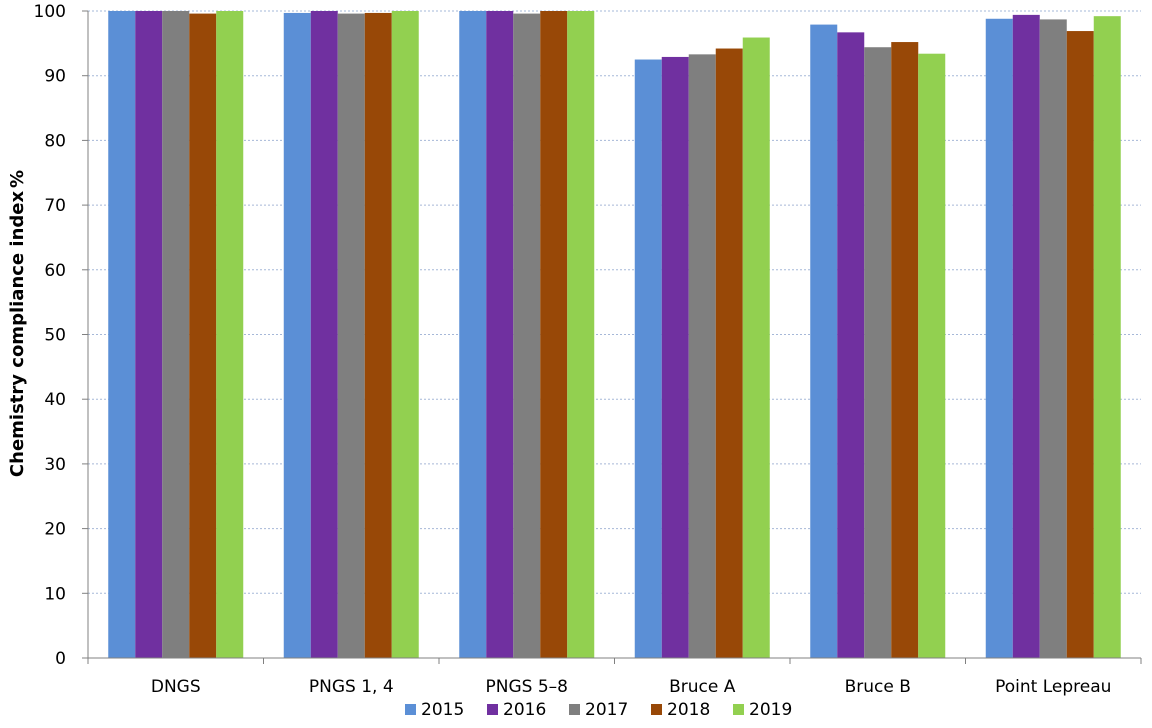  What do you see at coordinates (524, 710) in the screenshot?
I see `legend-label: 2016` at bounding box center [524, 710].